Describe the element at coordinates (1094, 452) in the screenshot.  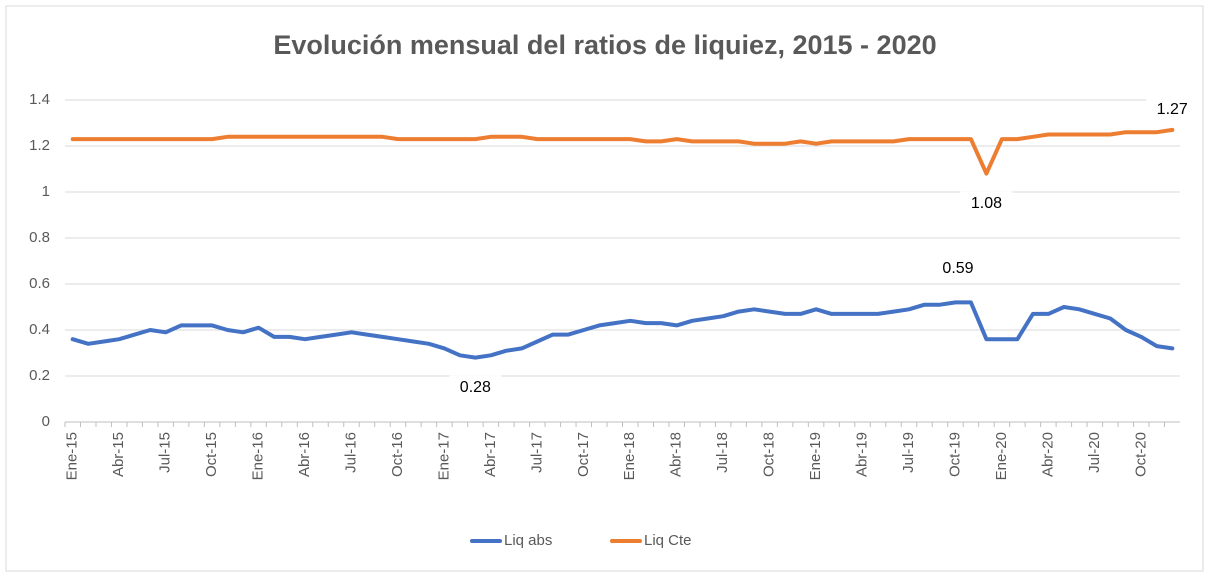
I see `x-tick-label: Jul-20` at that location.